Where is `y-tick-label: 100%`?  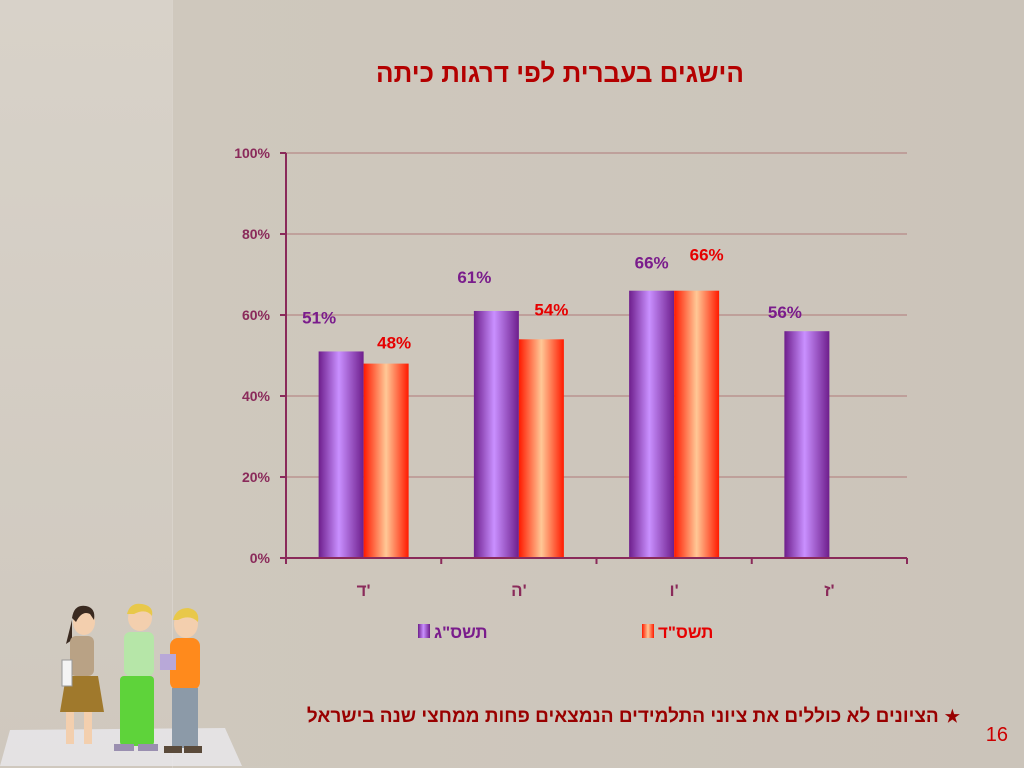
y-tick-label: 100% is located at coordinates (252, 153).